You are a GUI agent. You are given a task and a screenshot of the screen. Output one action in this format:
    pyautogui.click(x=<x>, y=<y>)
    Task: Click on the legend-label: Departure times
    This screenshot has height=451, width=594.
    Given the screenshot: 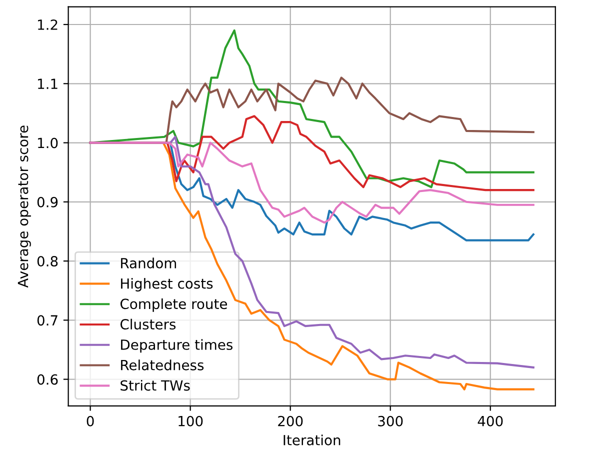 What is the action you would take?
    pyautogui.click(x=177, y=346)
    